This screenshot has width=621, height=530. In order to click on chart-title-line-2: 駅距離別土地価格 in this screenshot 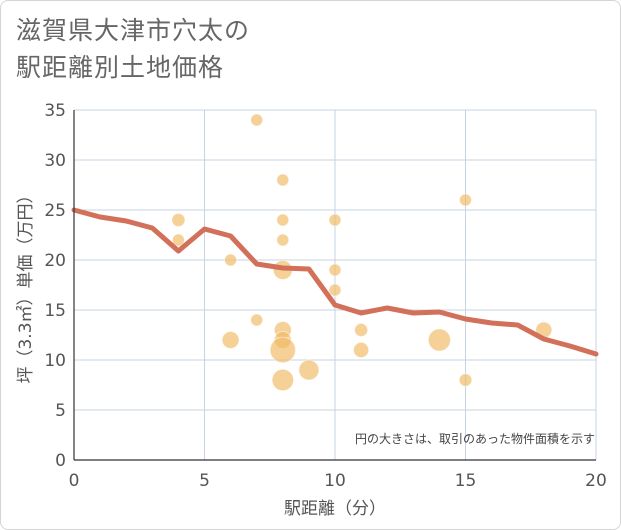, I will do `click(120, 67)`.